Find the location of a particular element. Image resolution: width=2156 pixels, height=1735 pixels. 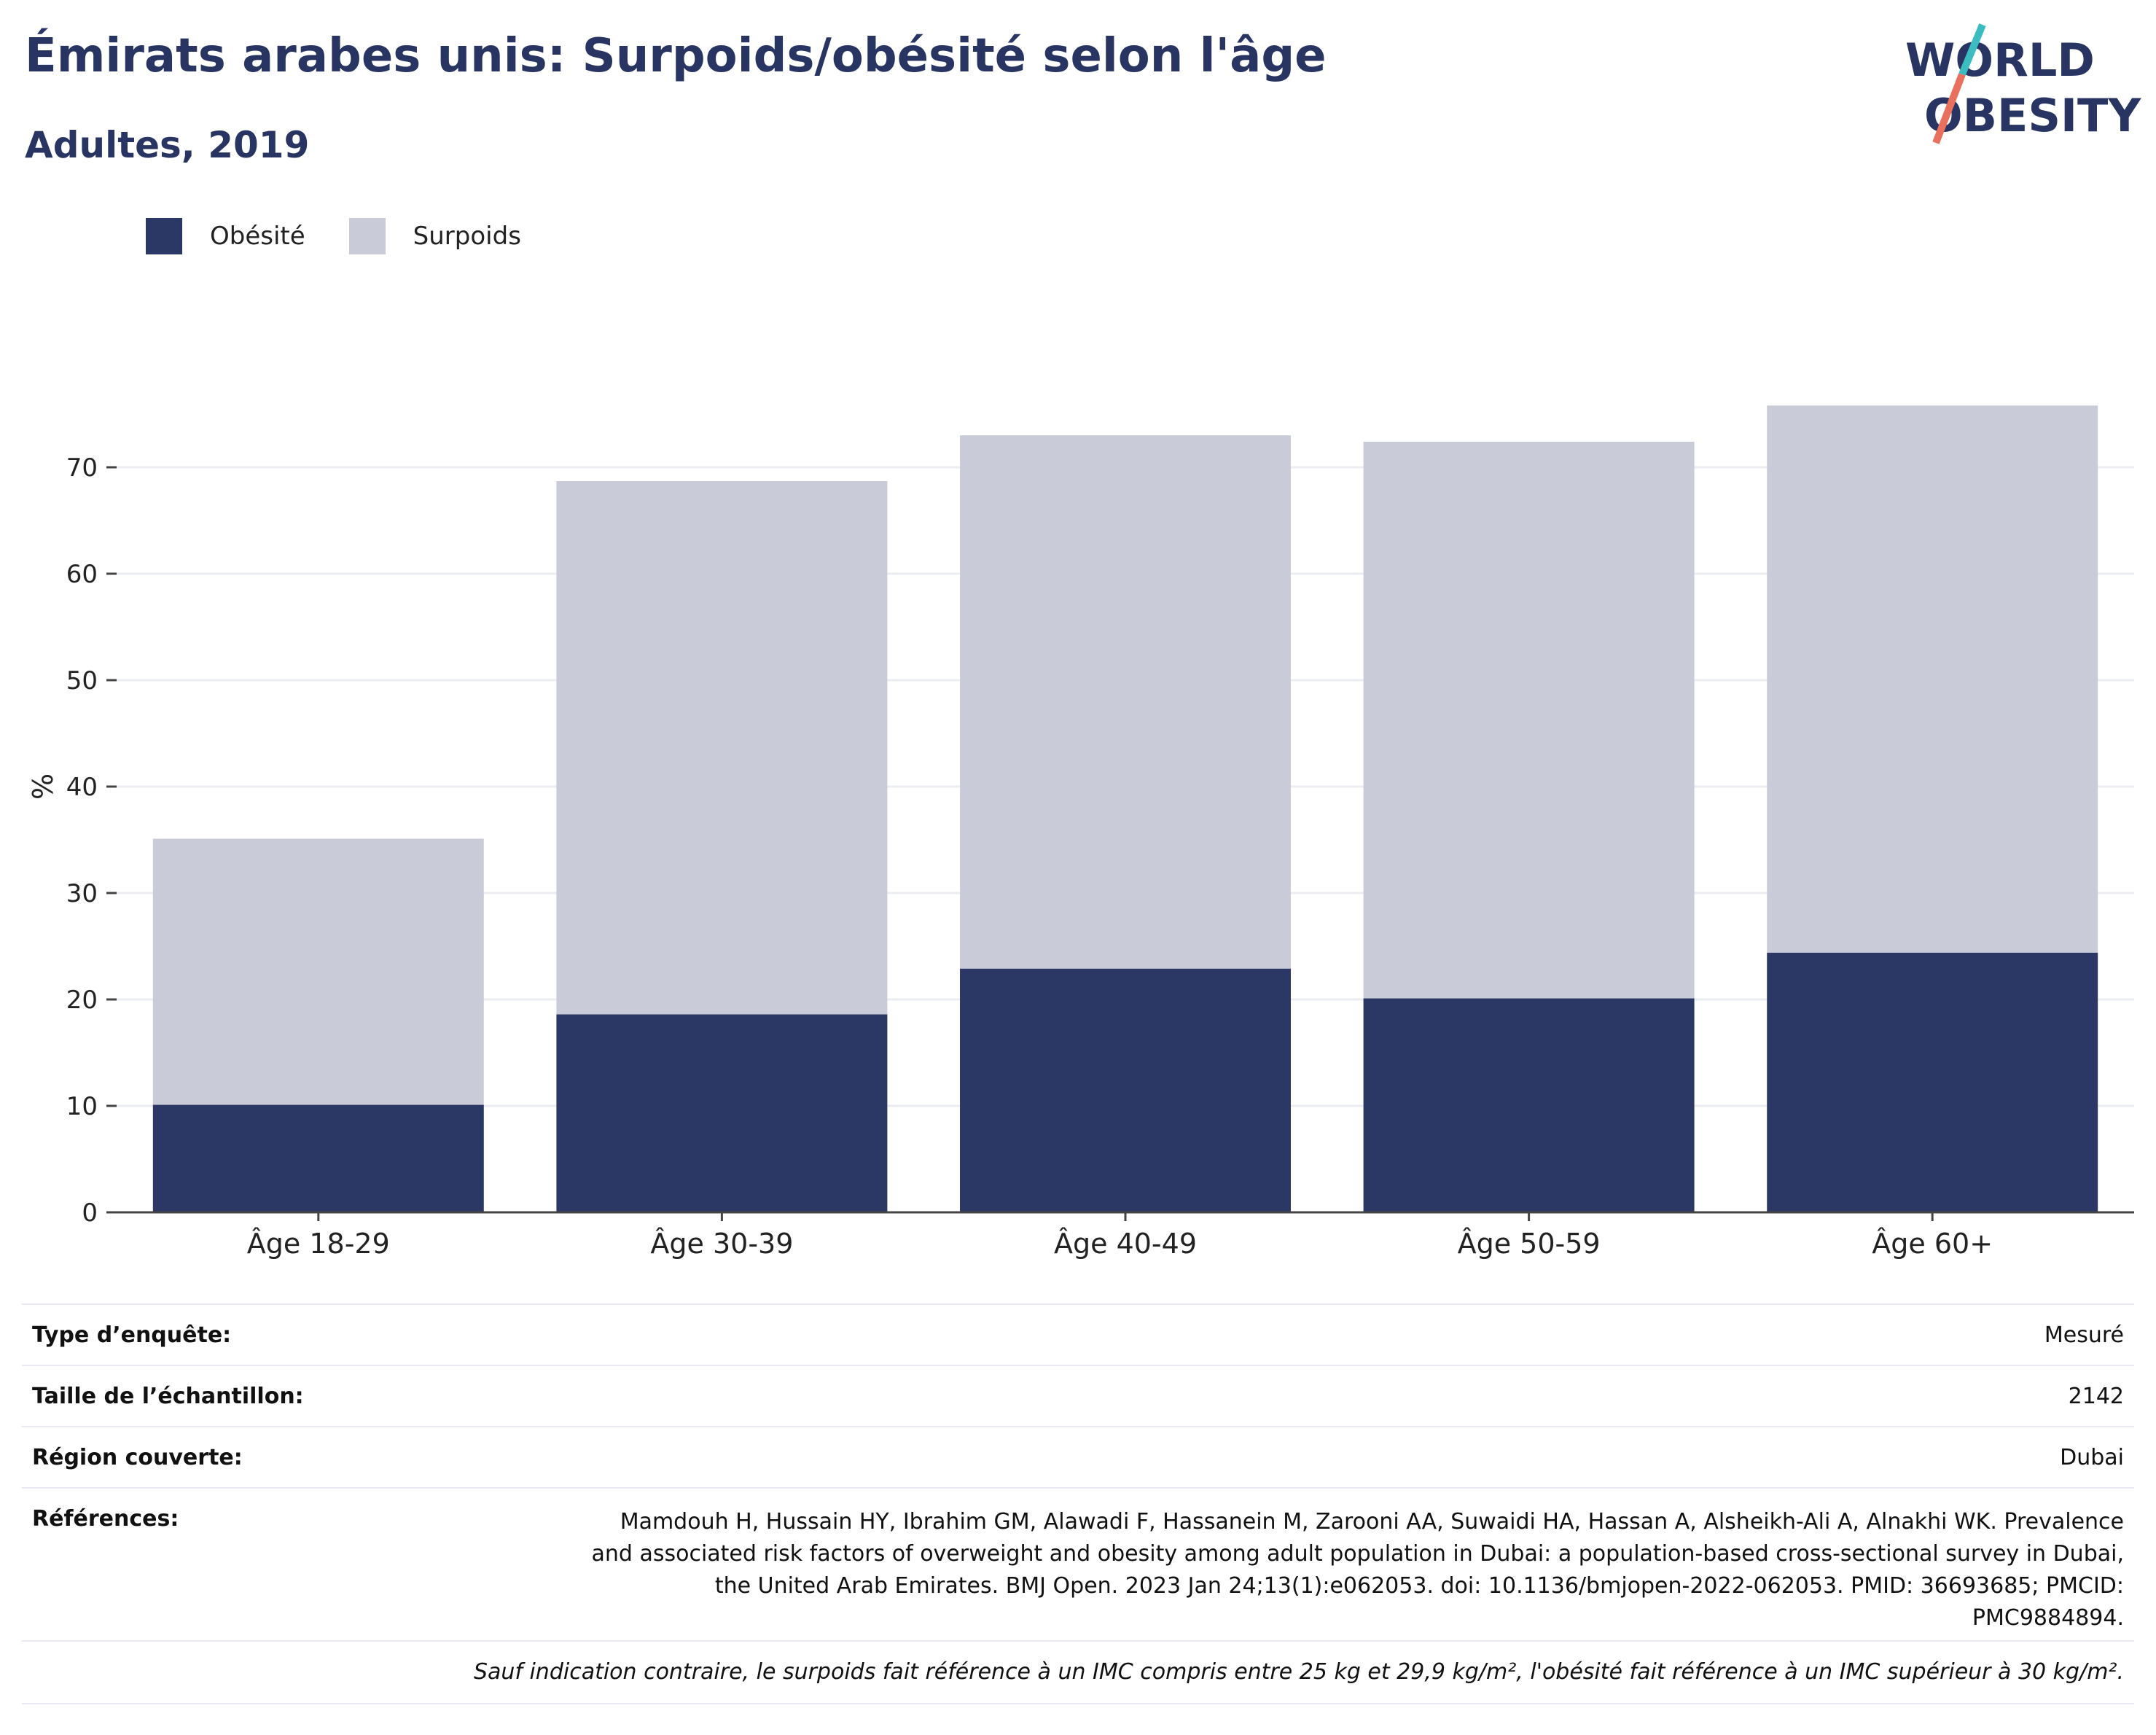

logo-word-world: WORLD is located at coordinates (2000, 60).